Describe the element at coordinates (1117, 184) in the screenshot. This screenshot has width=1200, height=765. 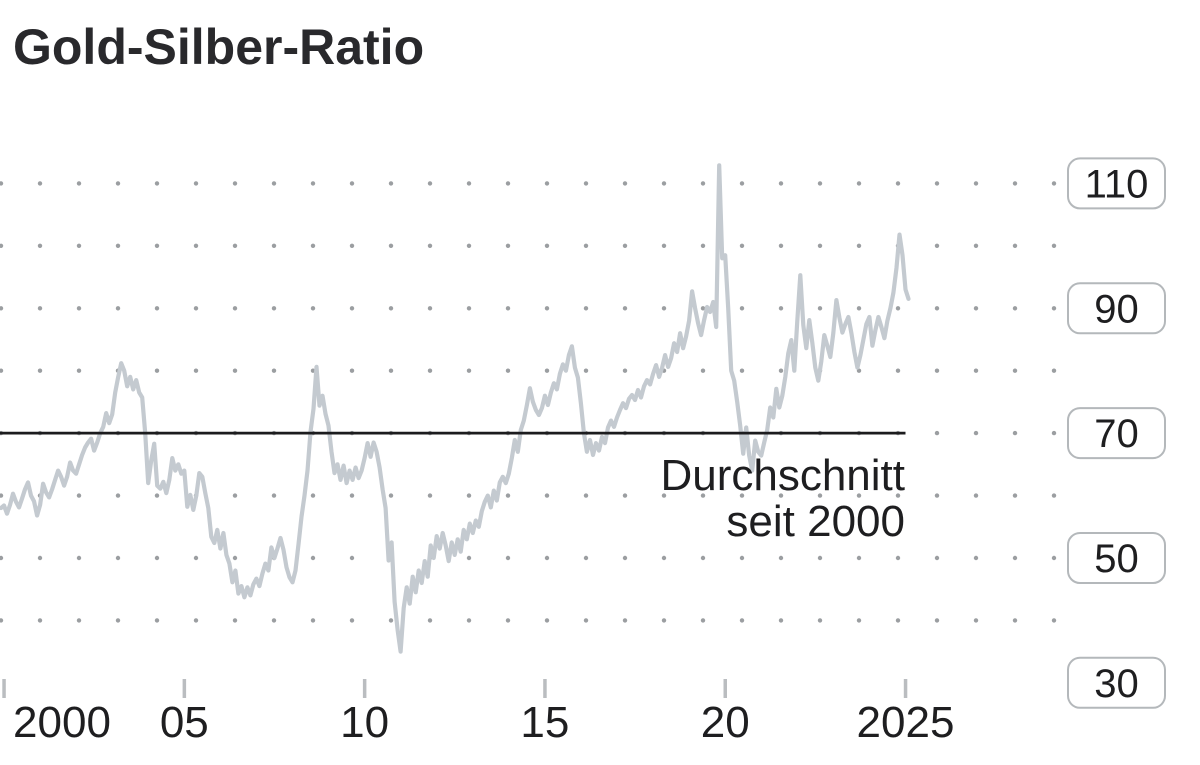
I see `y-axis-label: 110` at that location.